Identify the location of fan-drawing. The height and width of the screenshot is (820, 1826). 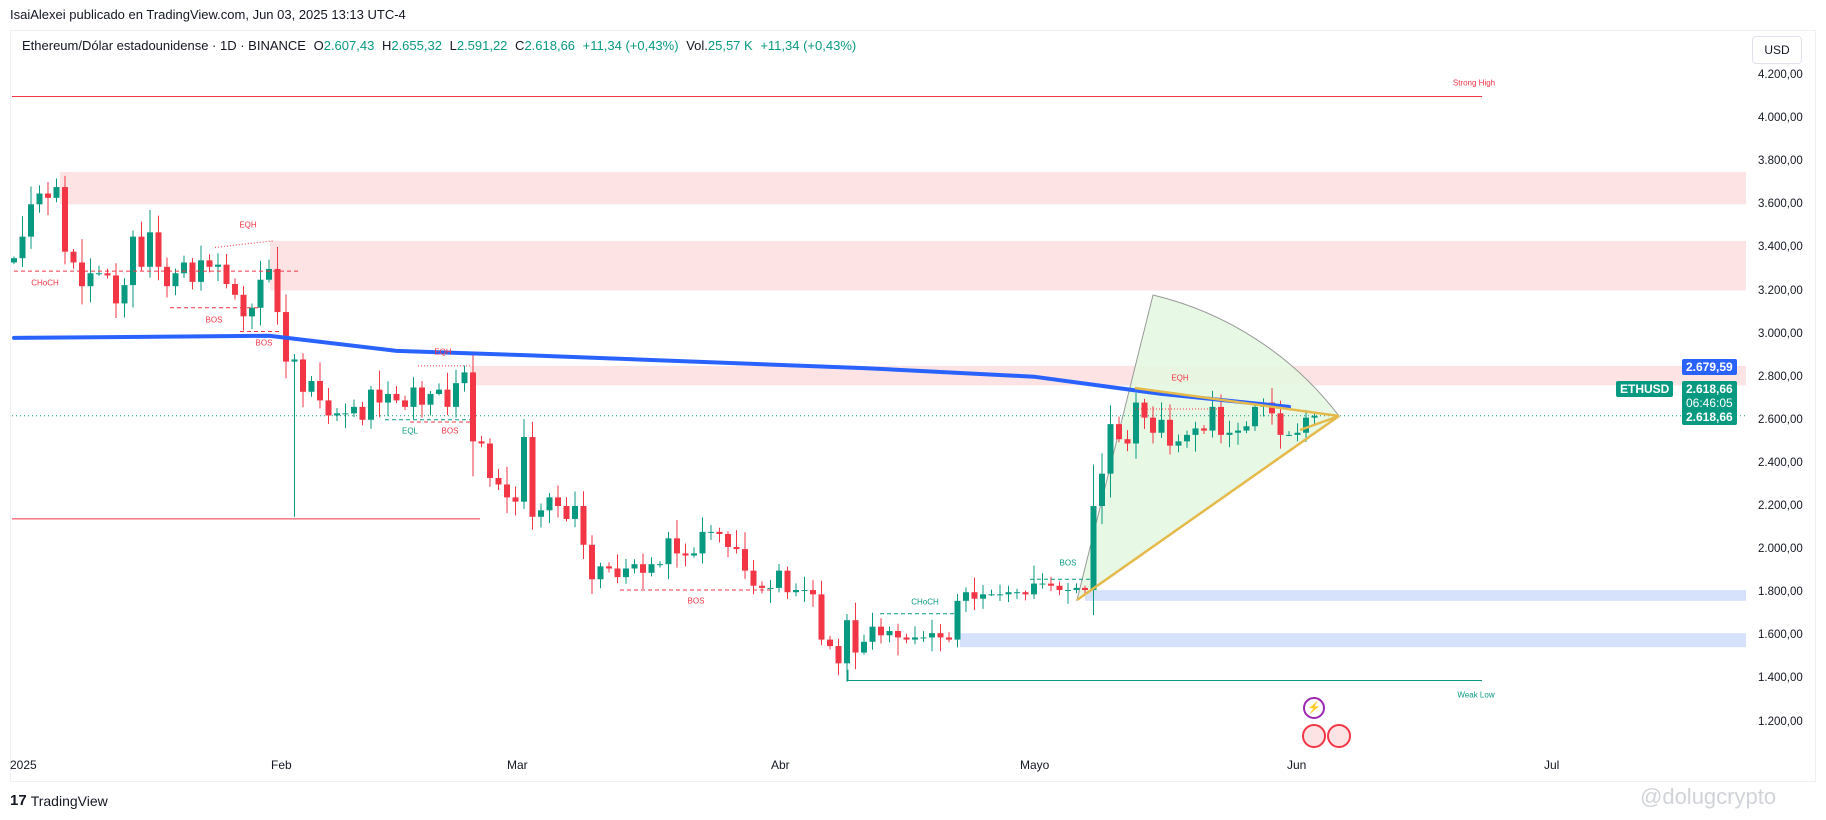
(1208, 448).